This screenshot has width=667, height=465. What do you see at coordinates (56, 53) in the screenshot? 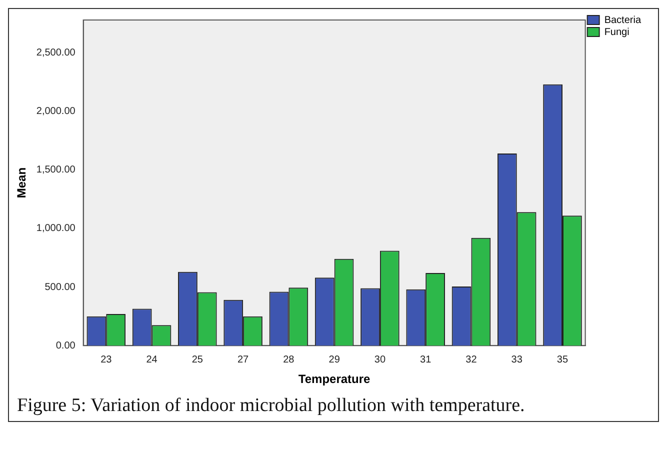
I see `y-tick-label: 2,500.00` at bounding box center [56, 53].